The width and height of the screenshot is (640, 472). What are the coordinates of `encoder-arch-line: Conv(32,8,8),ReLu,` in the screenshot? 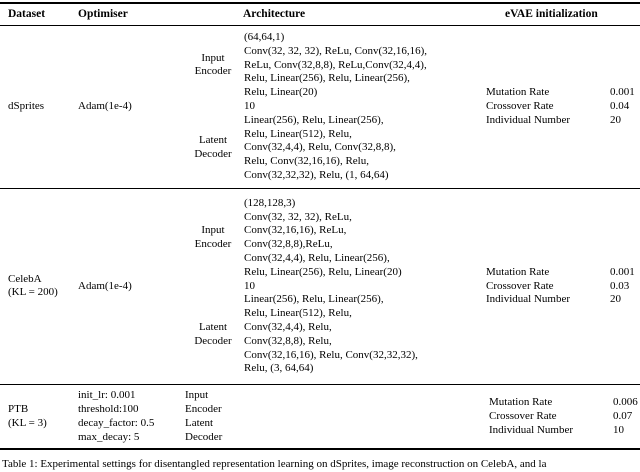 It's located at (288, 244).